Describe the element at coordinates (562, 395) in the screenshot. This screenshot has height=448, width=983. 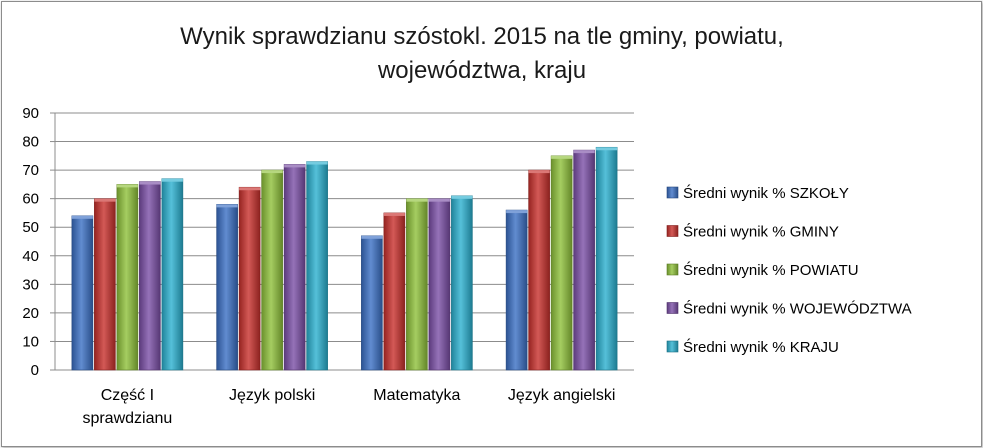
I see `x-tick-label: Język angielski` at that location.